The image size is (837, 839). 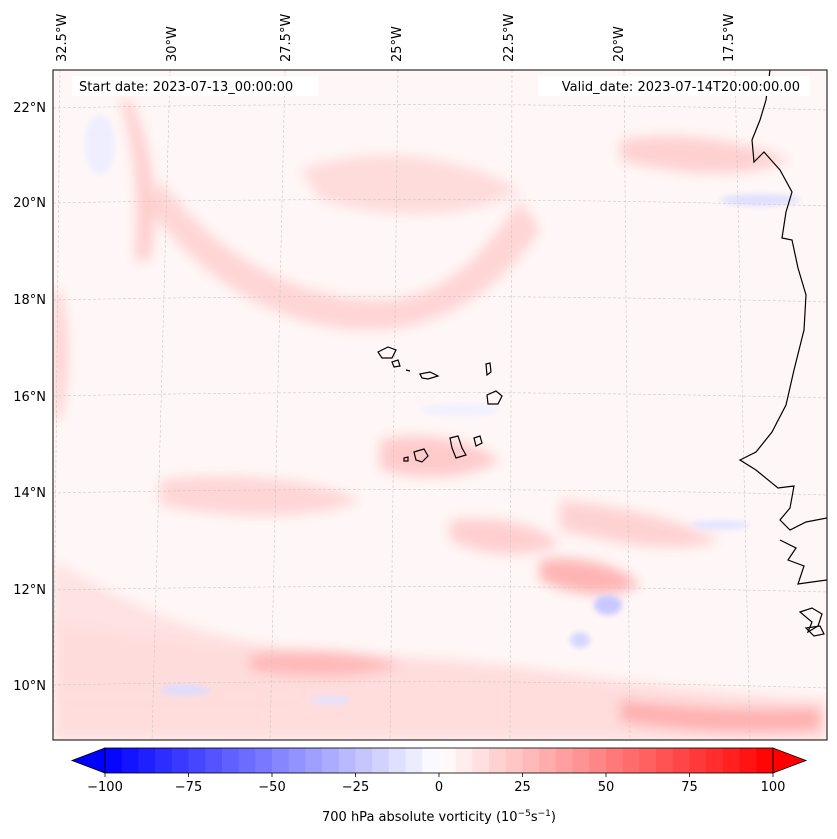 I want to click on cape-verde-sao-nicolau, so click(x=429, y=375).